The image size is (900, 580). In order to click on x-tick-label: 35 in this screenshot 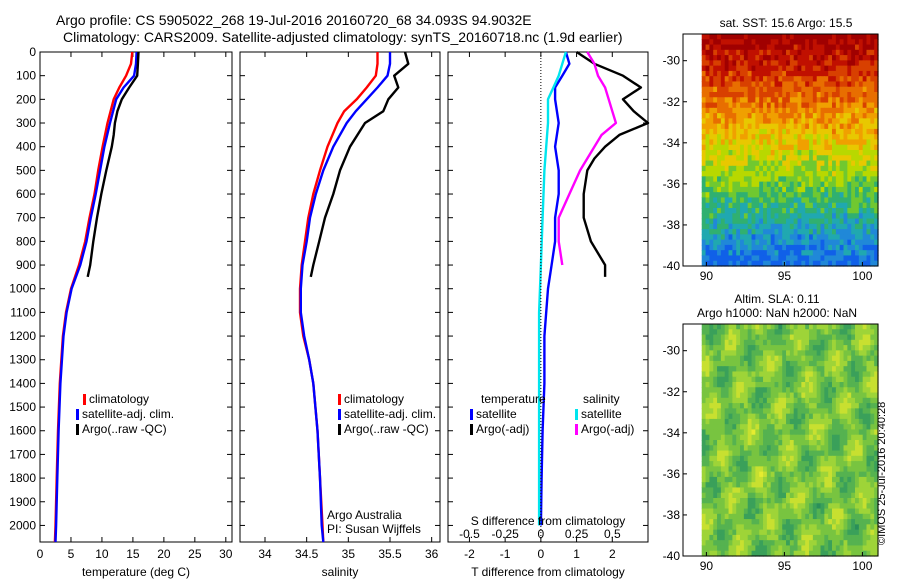, I will do `click(349, 554)`.